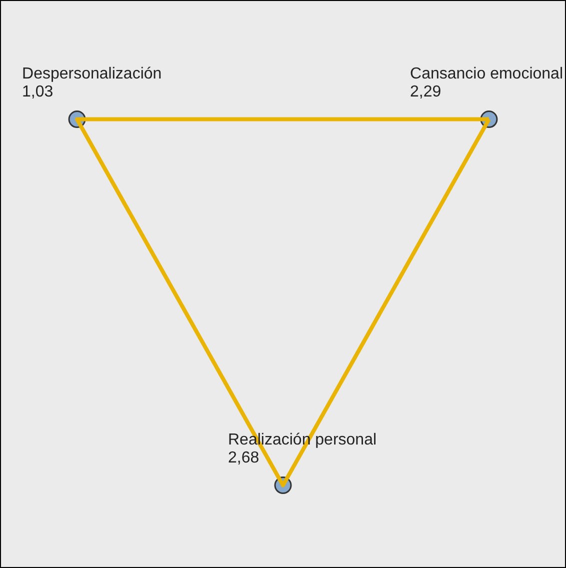  Describe the element at coordinates (38, 91) in the screenshot. I see `data-label: 1,03` at that location.